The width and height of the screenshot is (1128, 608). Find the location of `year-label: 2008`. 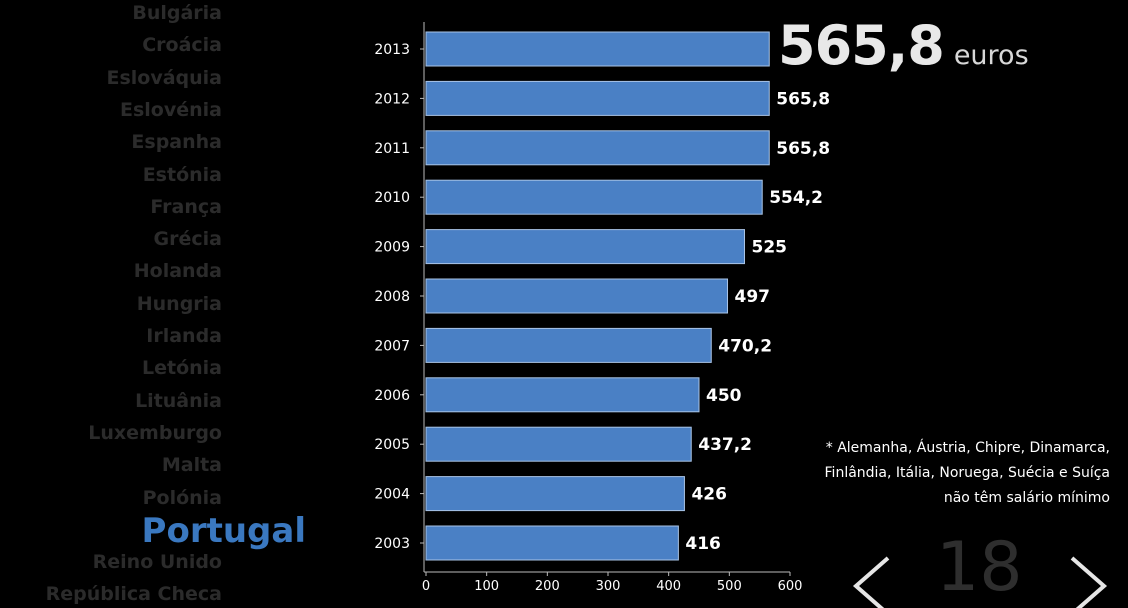

year-label: 2008 is located at coordinates (392, 297).